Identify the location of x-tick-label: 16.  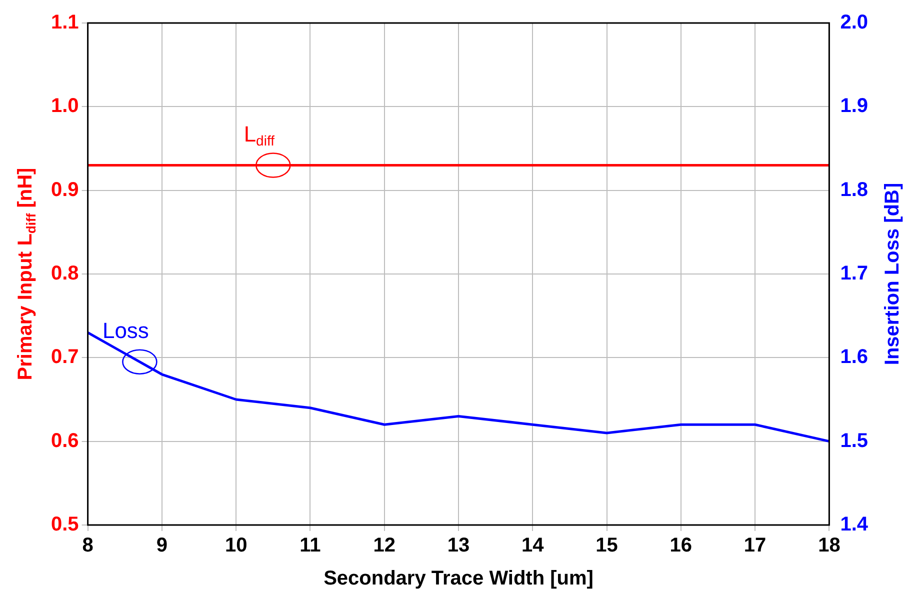
(681, 545).